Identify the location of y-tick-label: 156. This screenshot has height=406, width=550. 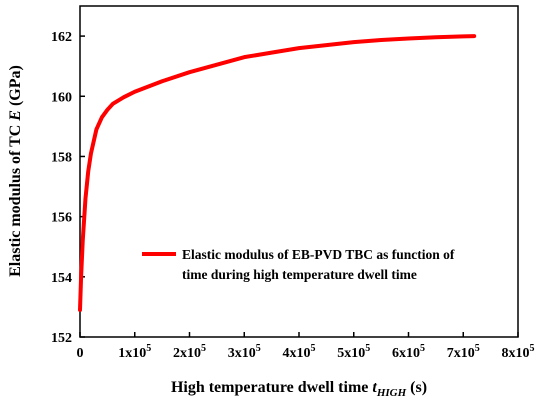
(61, 218).